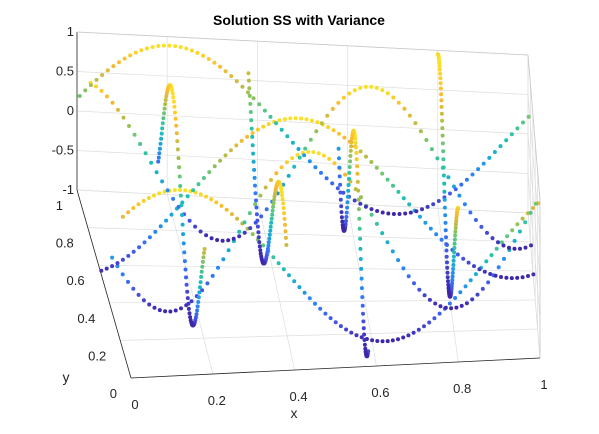 This screenshot has width=599, height=434. Describe the element at coordinates (534, 167) in the screenshot. I see `side-wall-grid-z` at that location.